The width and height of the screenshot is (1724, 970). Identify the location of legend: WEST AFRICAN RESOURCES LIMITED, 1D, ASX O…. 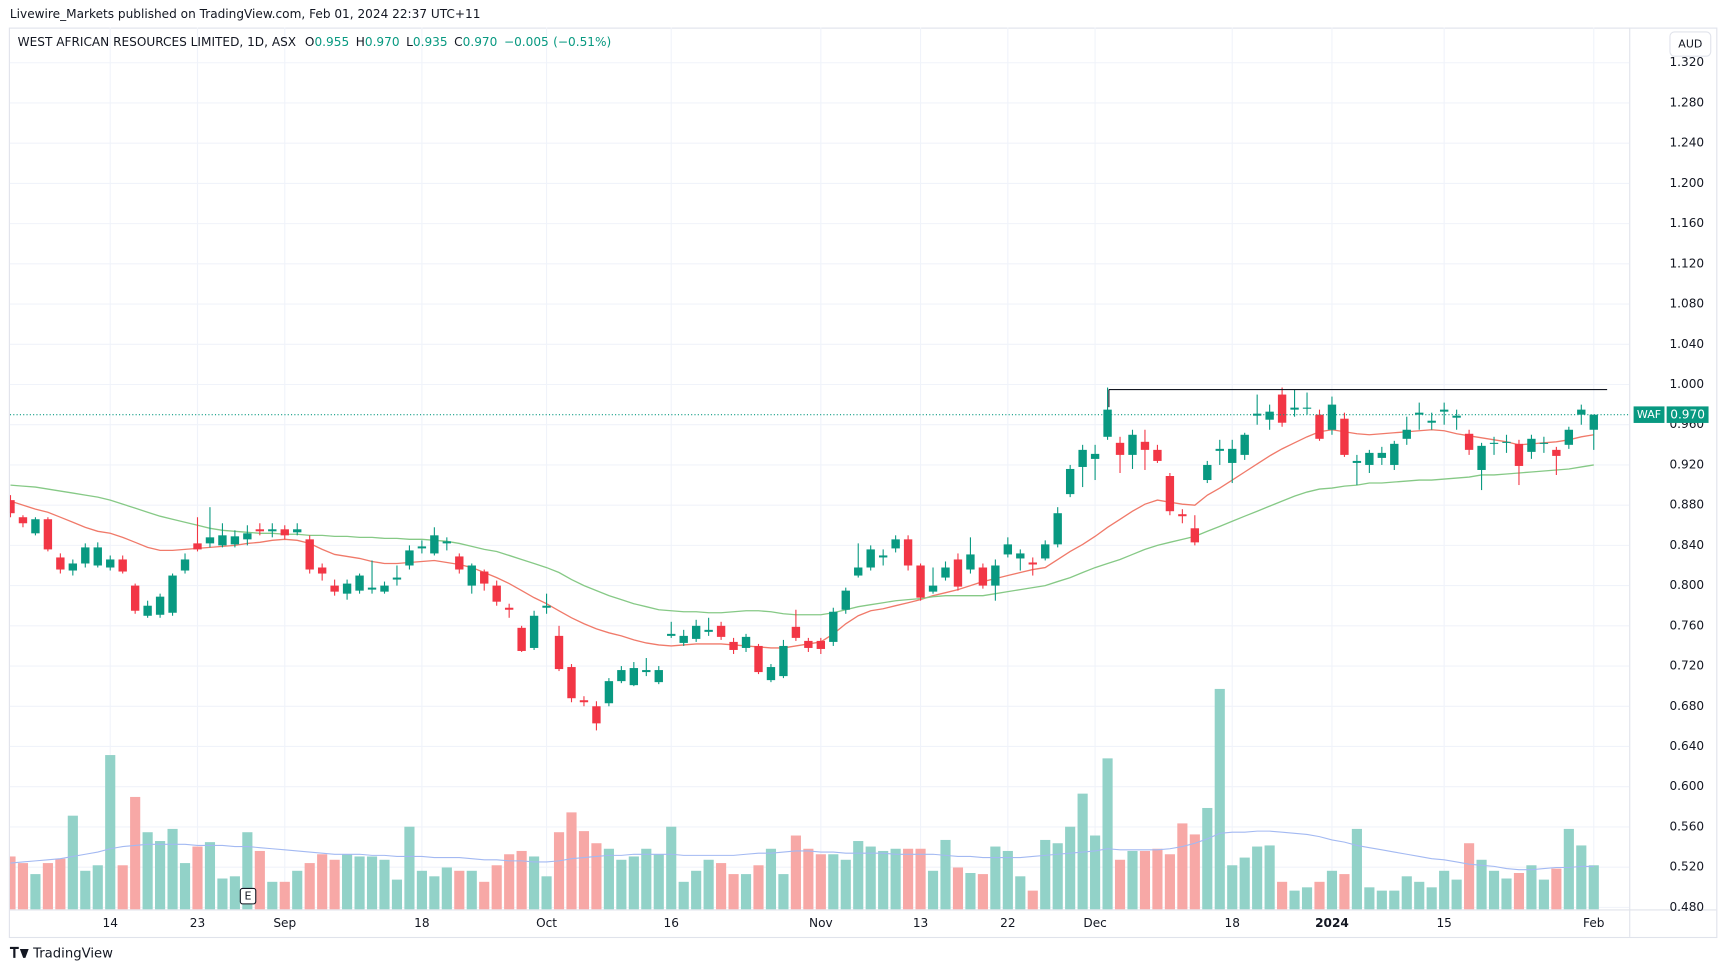
(315, 41).